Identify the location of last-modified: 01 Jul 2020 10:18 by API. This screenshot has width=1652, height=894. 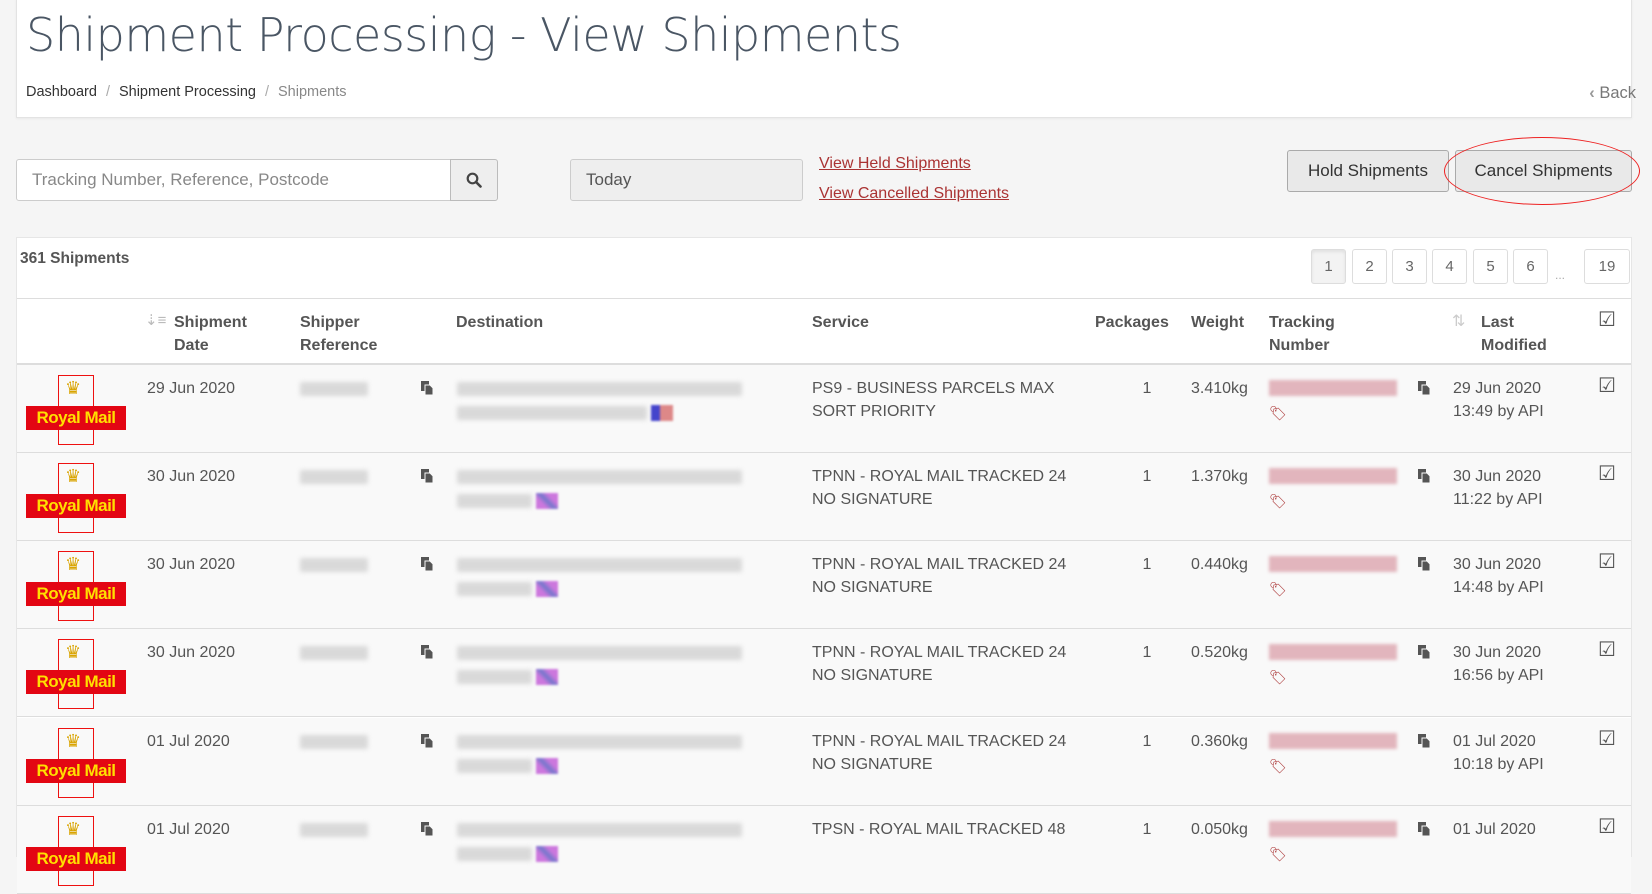
(1498, 753).